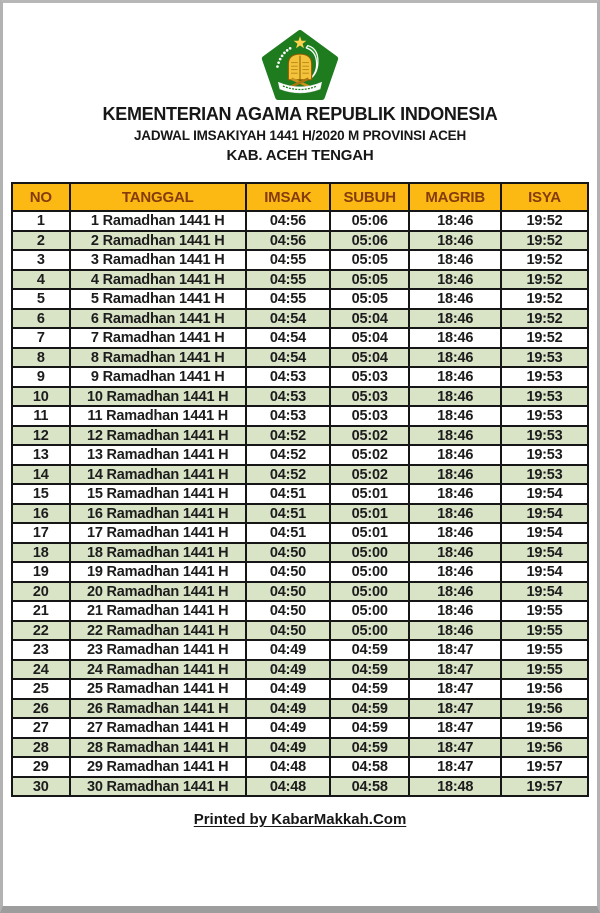 Image resolution: width=600 pixels, height=913 pixels. Describe the element at coordinates (41, 279) in the screenshot. I see `cell-no: 4` at that location.